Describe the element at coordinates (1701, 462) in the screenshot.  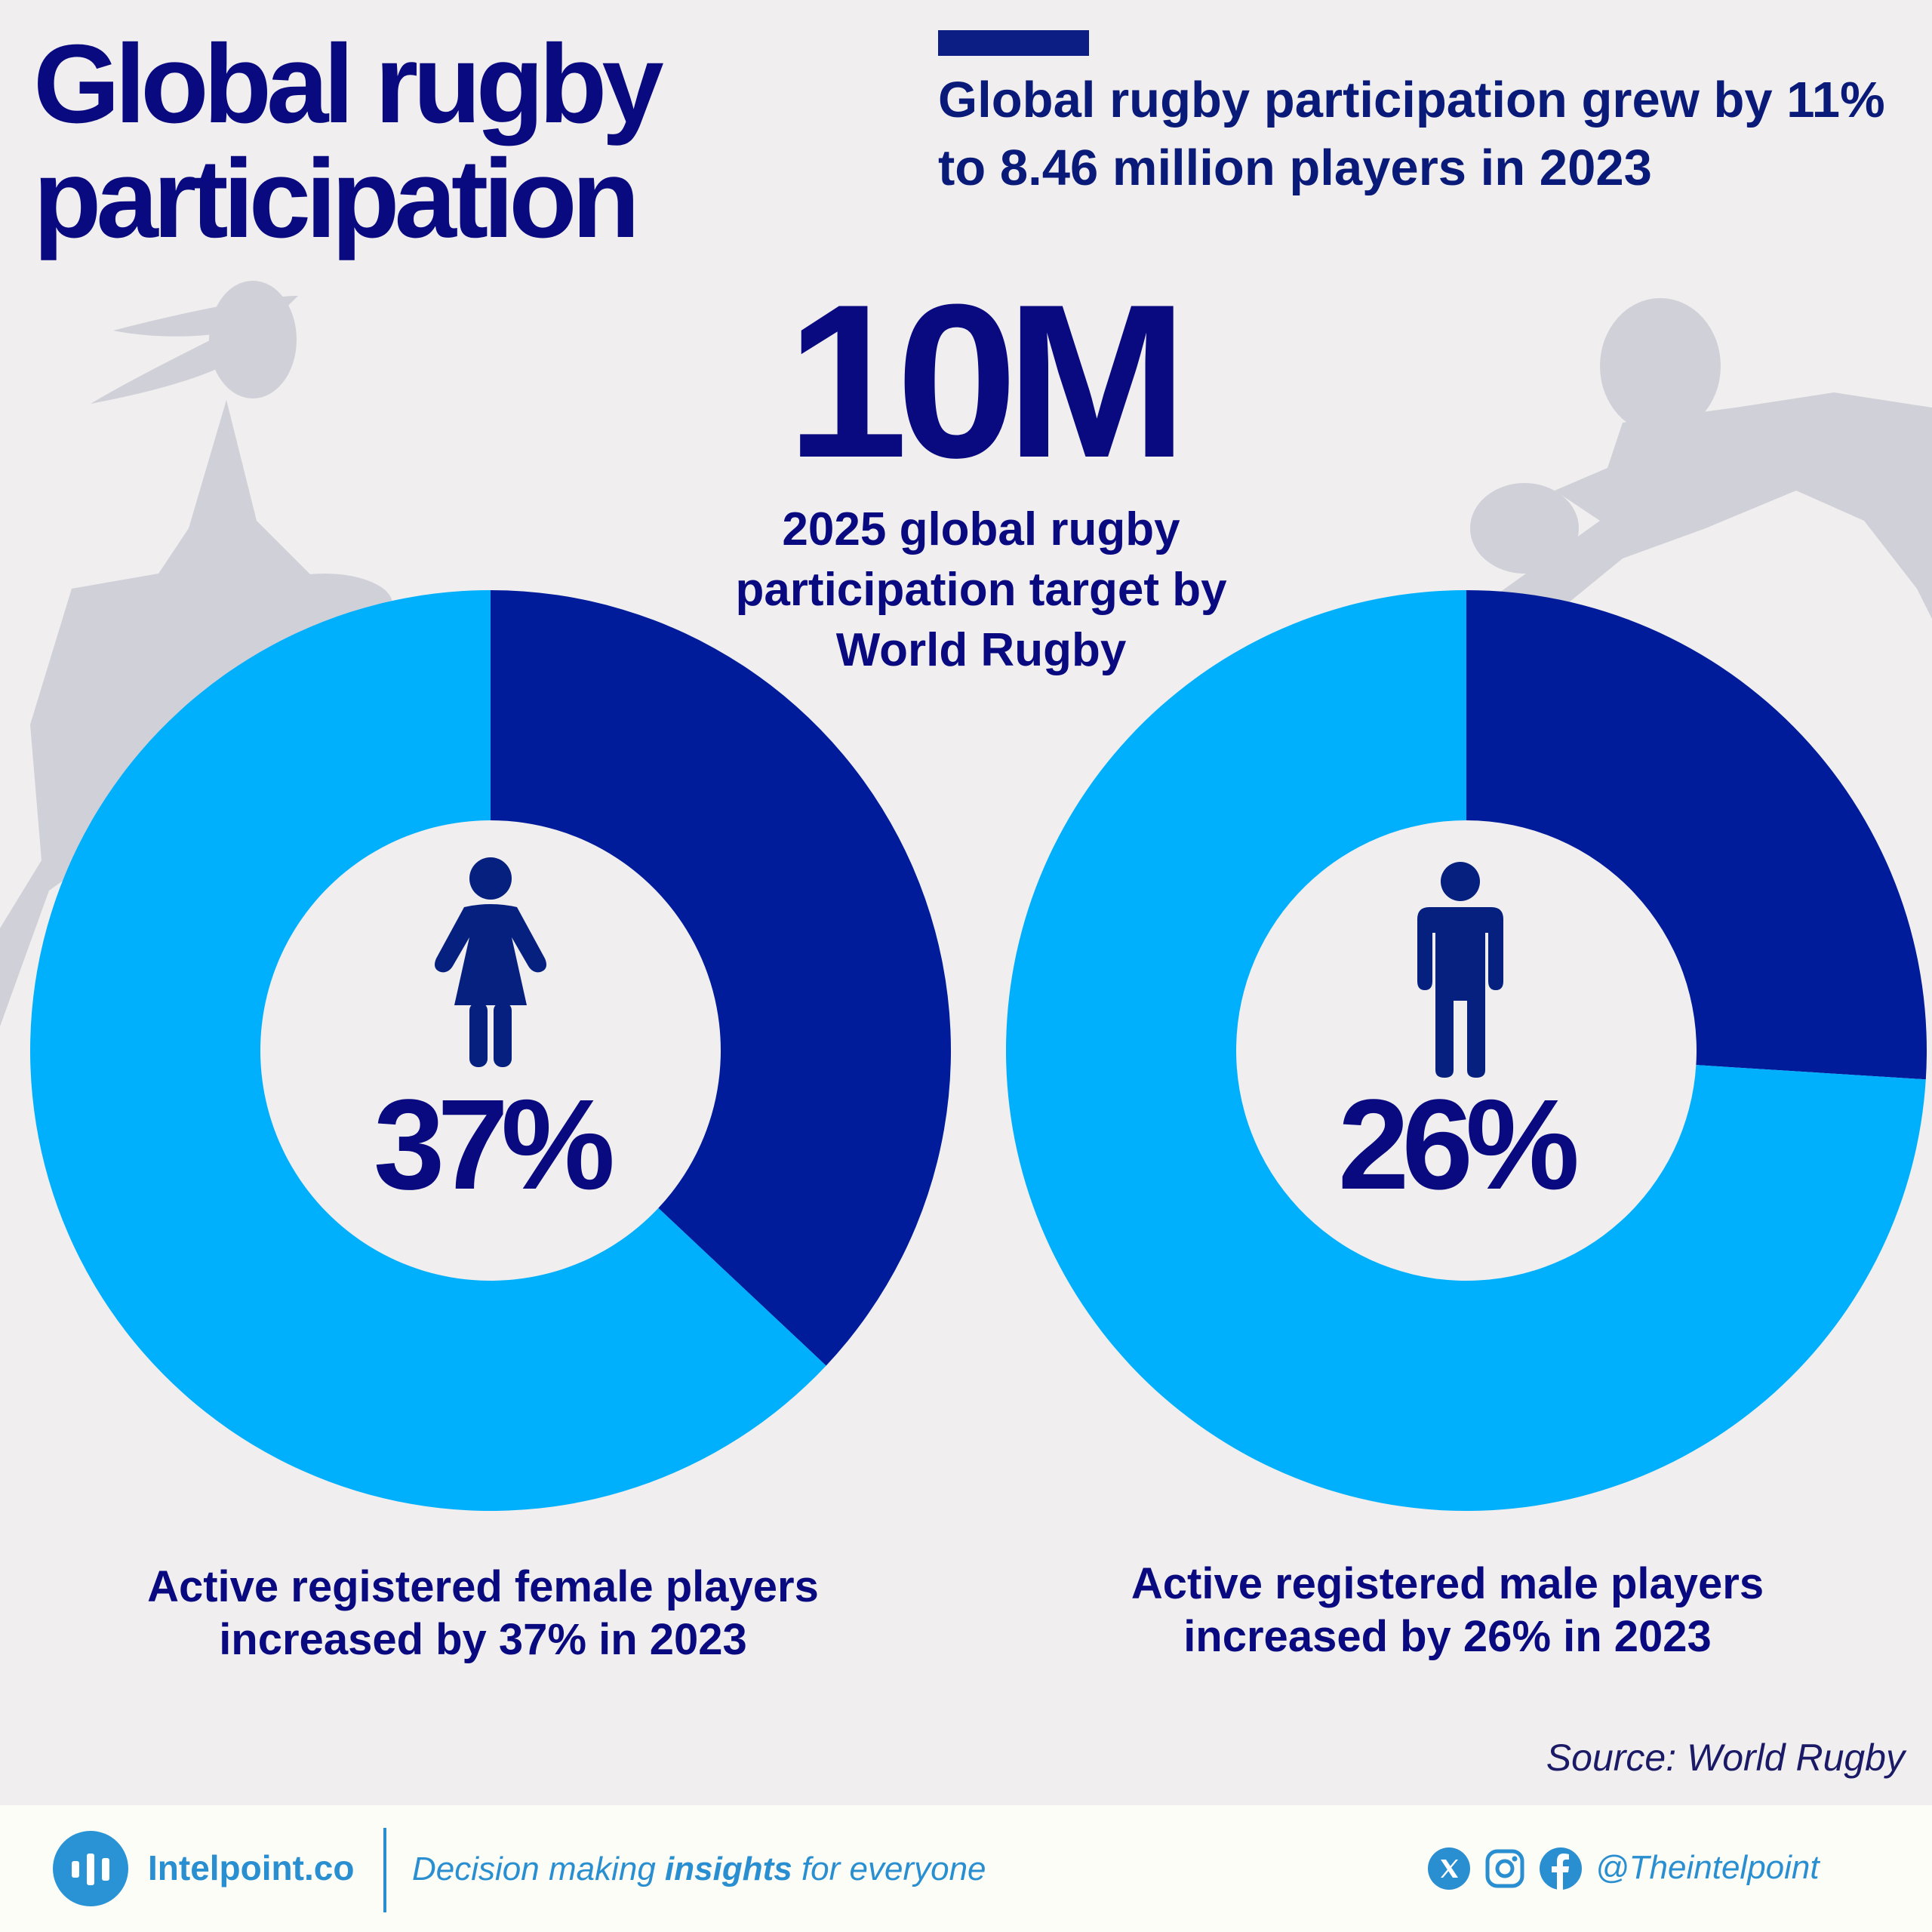
I see `male-player-silhouette` at that location.